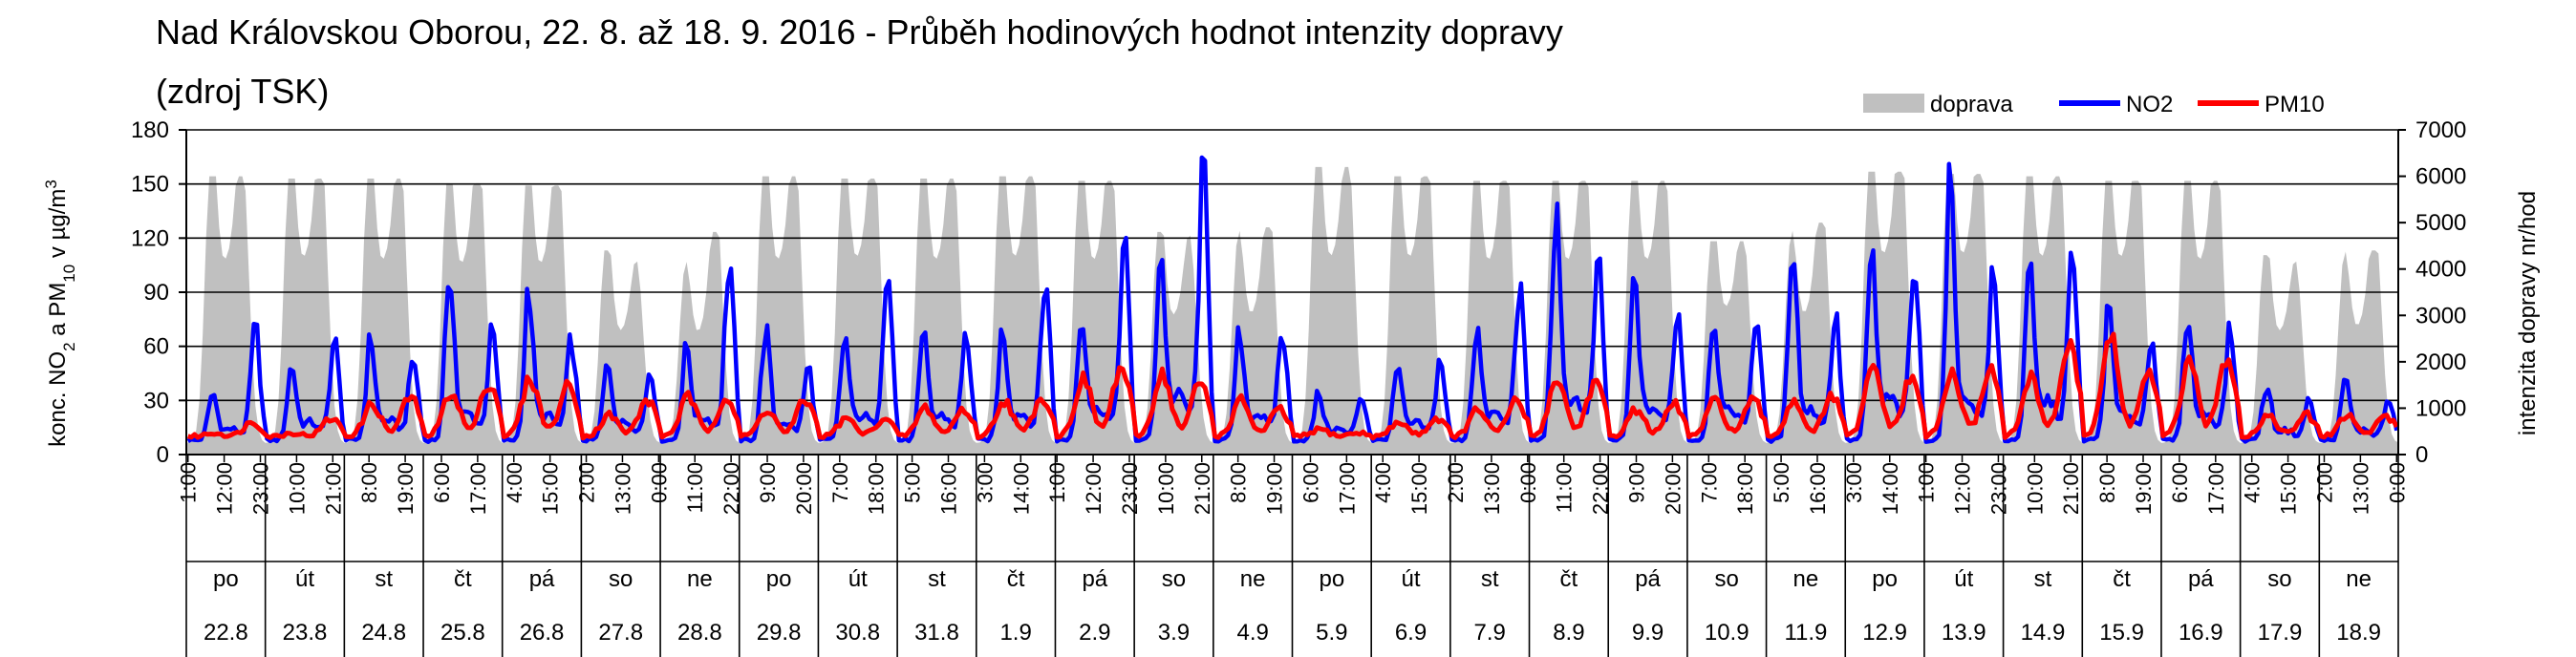 The width and height of the screenshot is (2576, 657). Describe the element at coordinates (60, 313) in the screenshot. I see `y-axis-label-left: konc. NO2 a PM10 v µg/m3` at that location.